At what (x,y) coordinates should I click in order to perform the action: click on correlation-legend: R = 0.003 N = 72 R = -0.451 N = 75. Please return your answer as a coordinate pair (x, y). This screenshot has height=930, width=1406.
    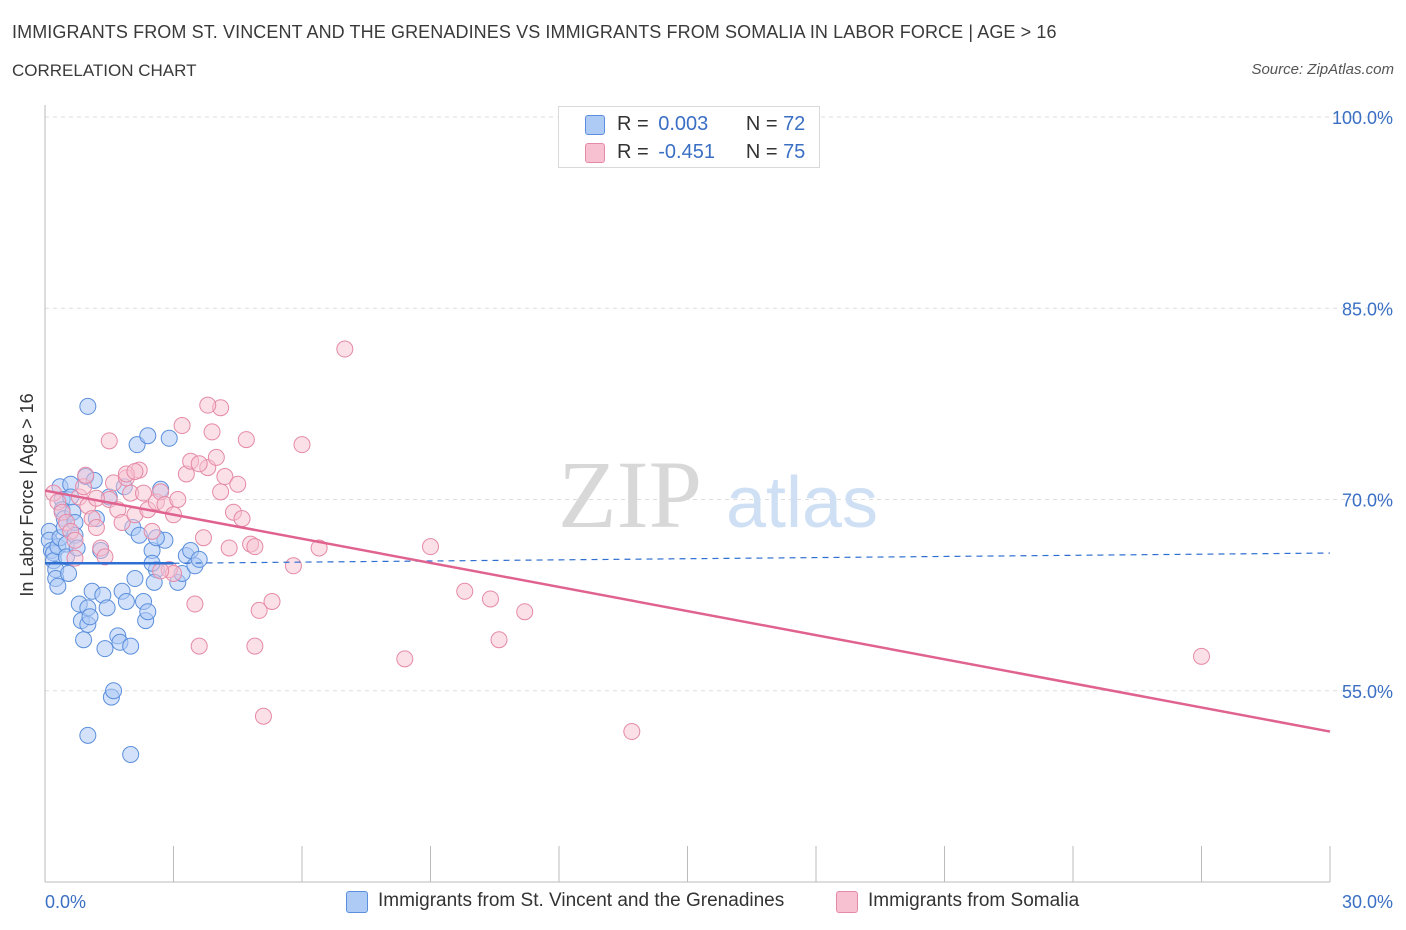
    Looking at the image, I should click on (689, 137).